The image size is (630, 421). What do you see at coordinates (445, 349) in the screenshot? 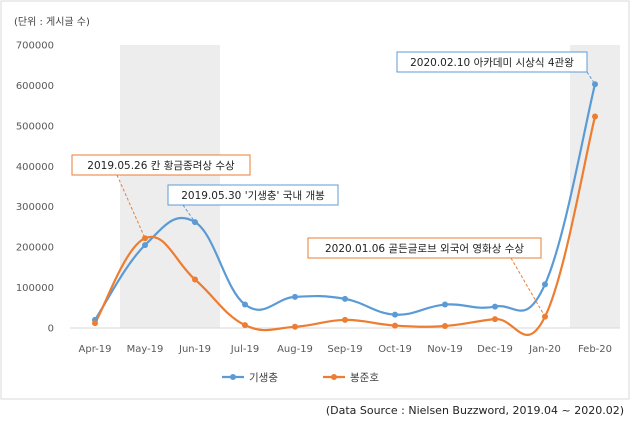
I see `x-tick-label: Nov-19` at bounding box center [445, 349].